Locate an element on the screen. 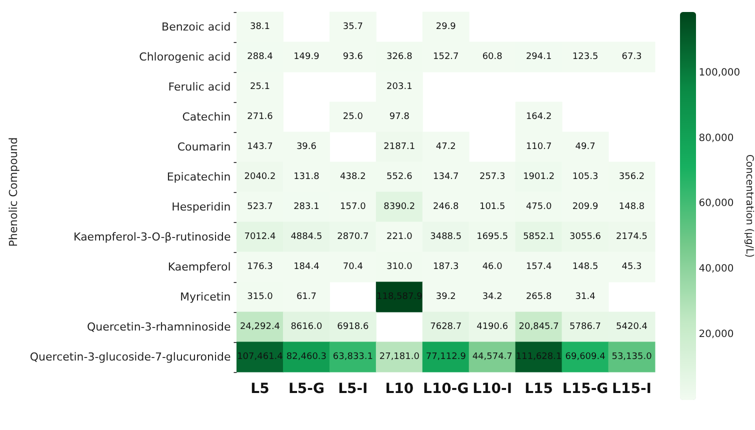 Image resolution: width=755 pixels, height=430 pixels. data-label: 7628.7 is located at coordinates (446, 327).